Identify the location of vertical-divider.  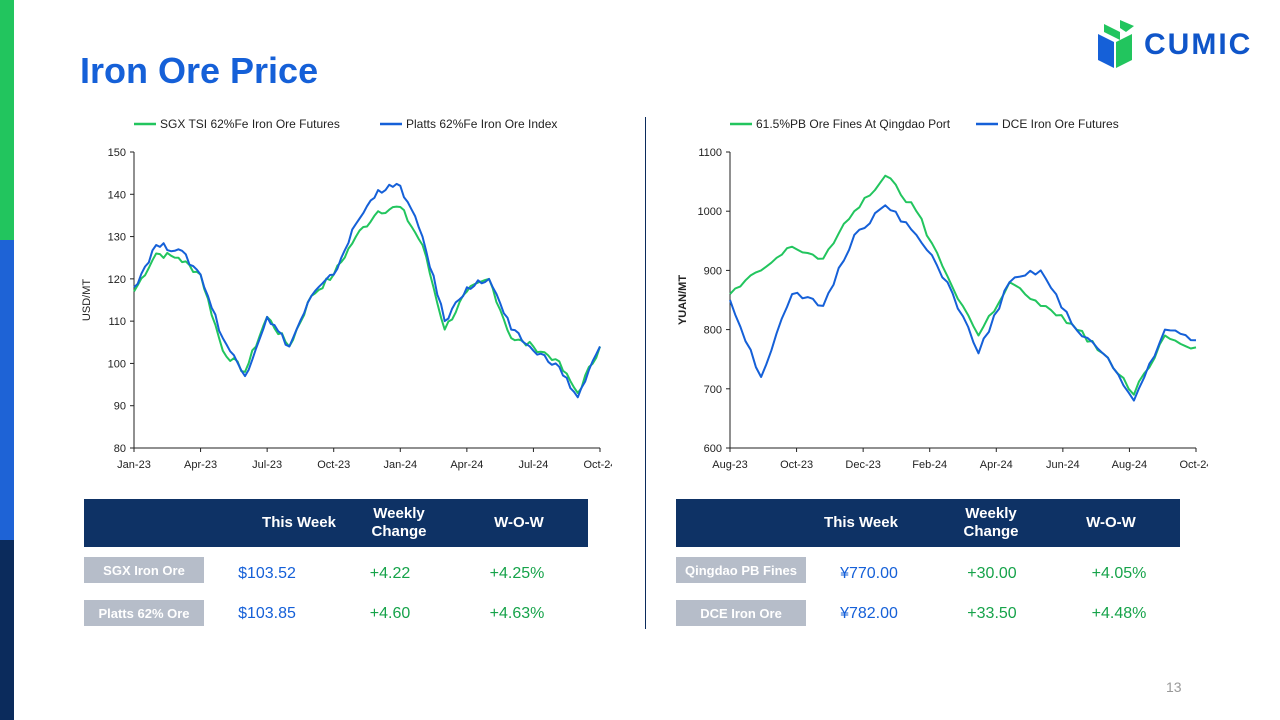
(645, 373).